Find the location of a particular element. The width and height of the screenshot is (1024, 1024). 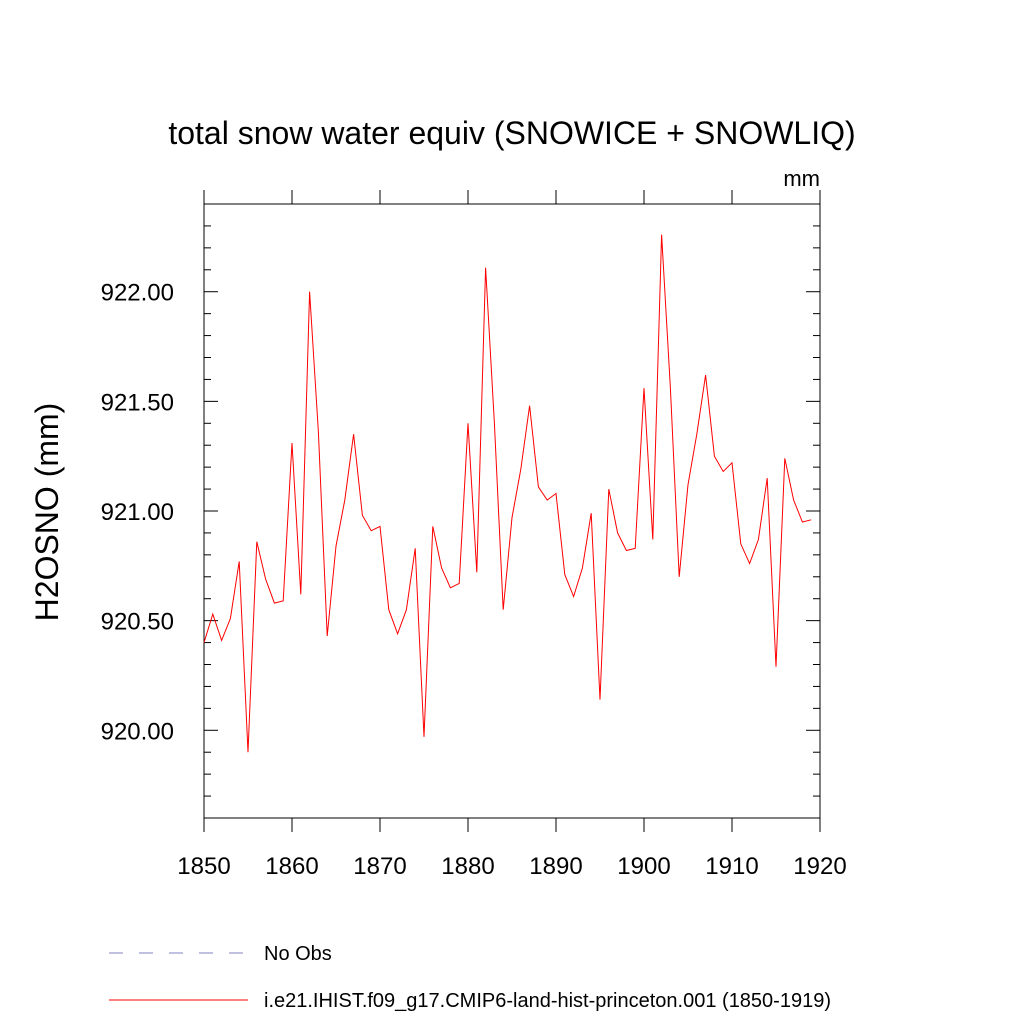

y-tick-label: 922.00 is located at coordinates (137, 293).